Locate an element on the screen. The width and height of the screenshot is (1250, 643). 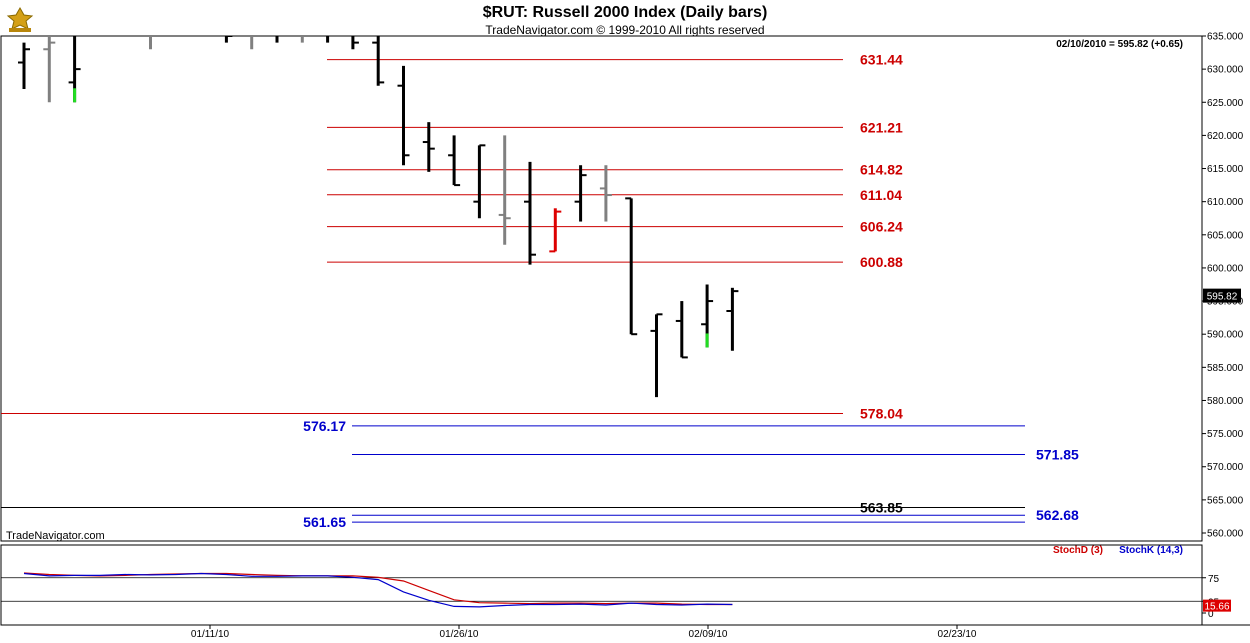
y-tick-label: 610.000 is located at coordinates (1225, 202).